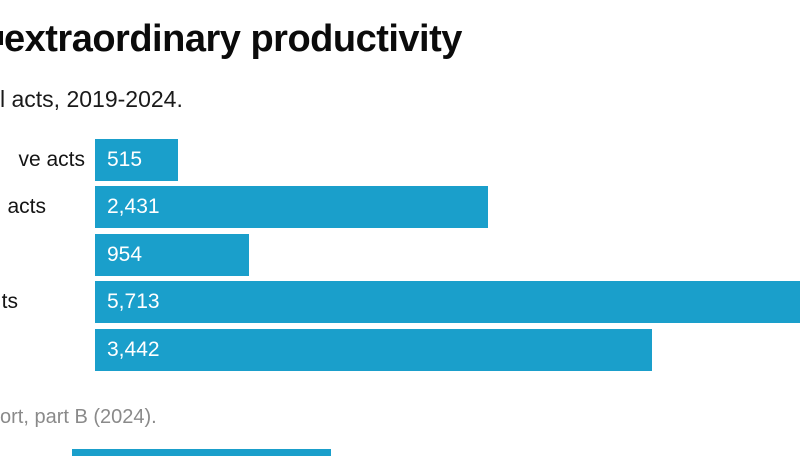 Image resolution: width=800 pixels, height=456 pixels. Describe the element at coordinates (201, 452) in the screenshot. I see `cropped-bar-fragment` at that location.